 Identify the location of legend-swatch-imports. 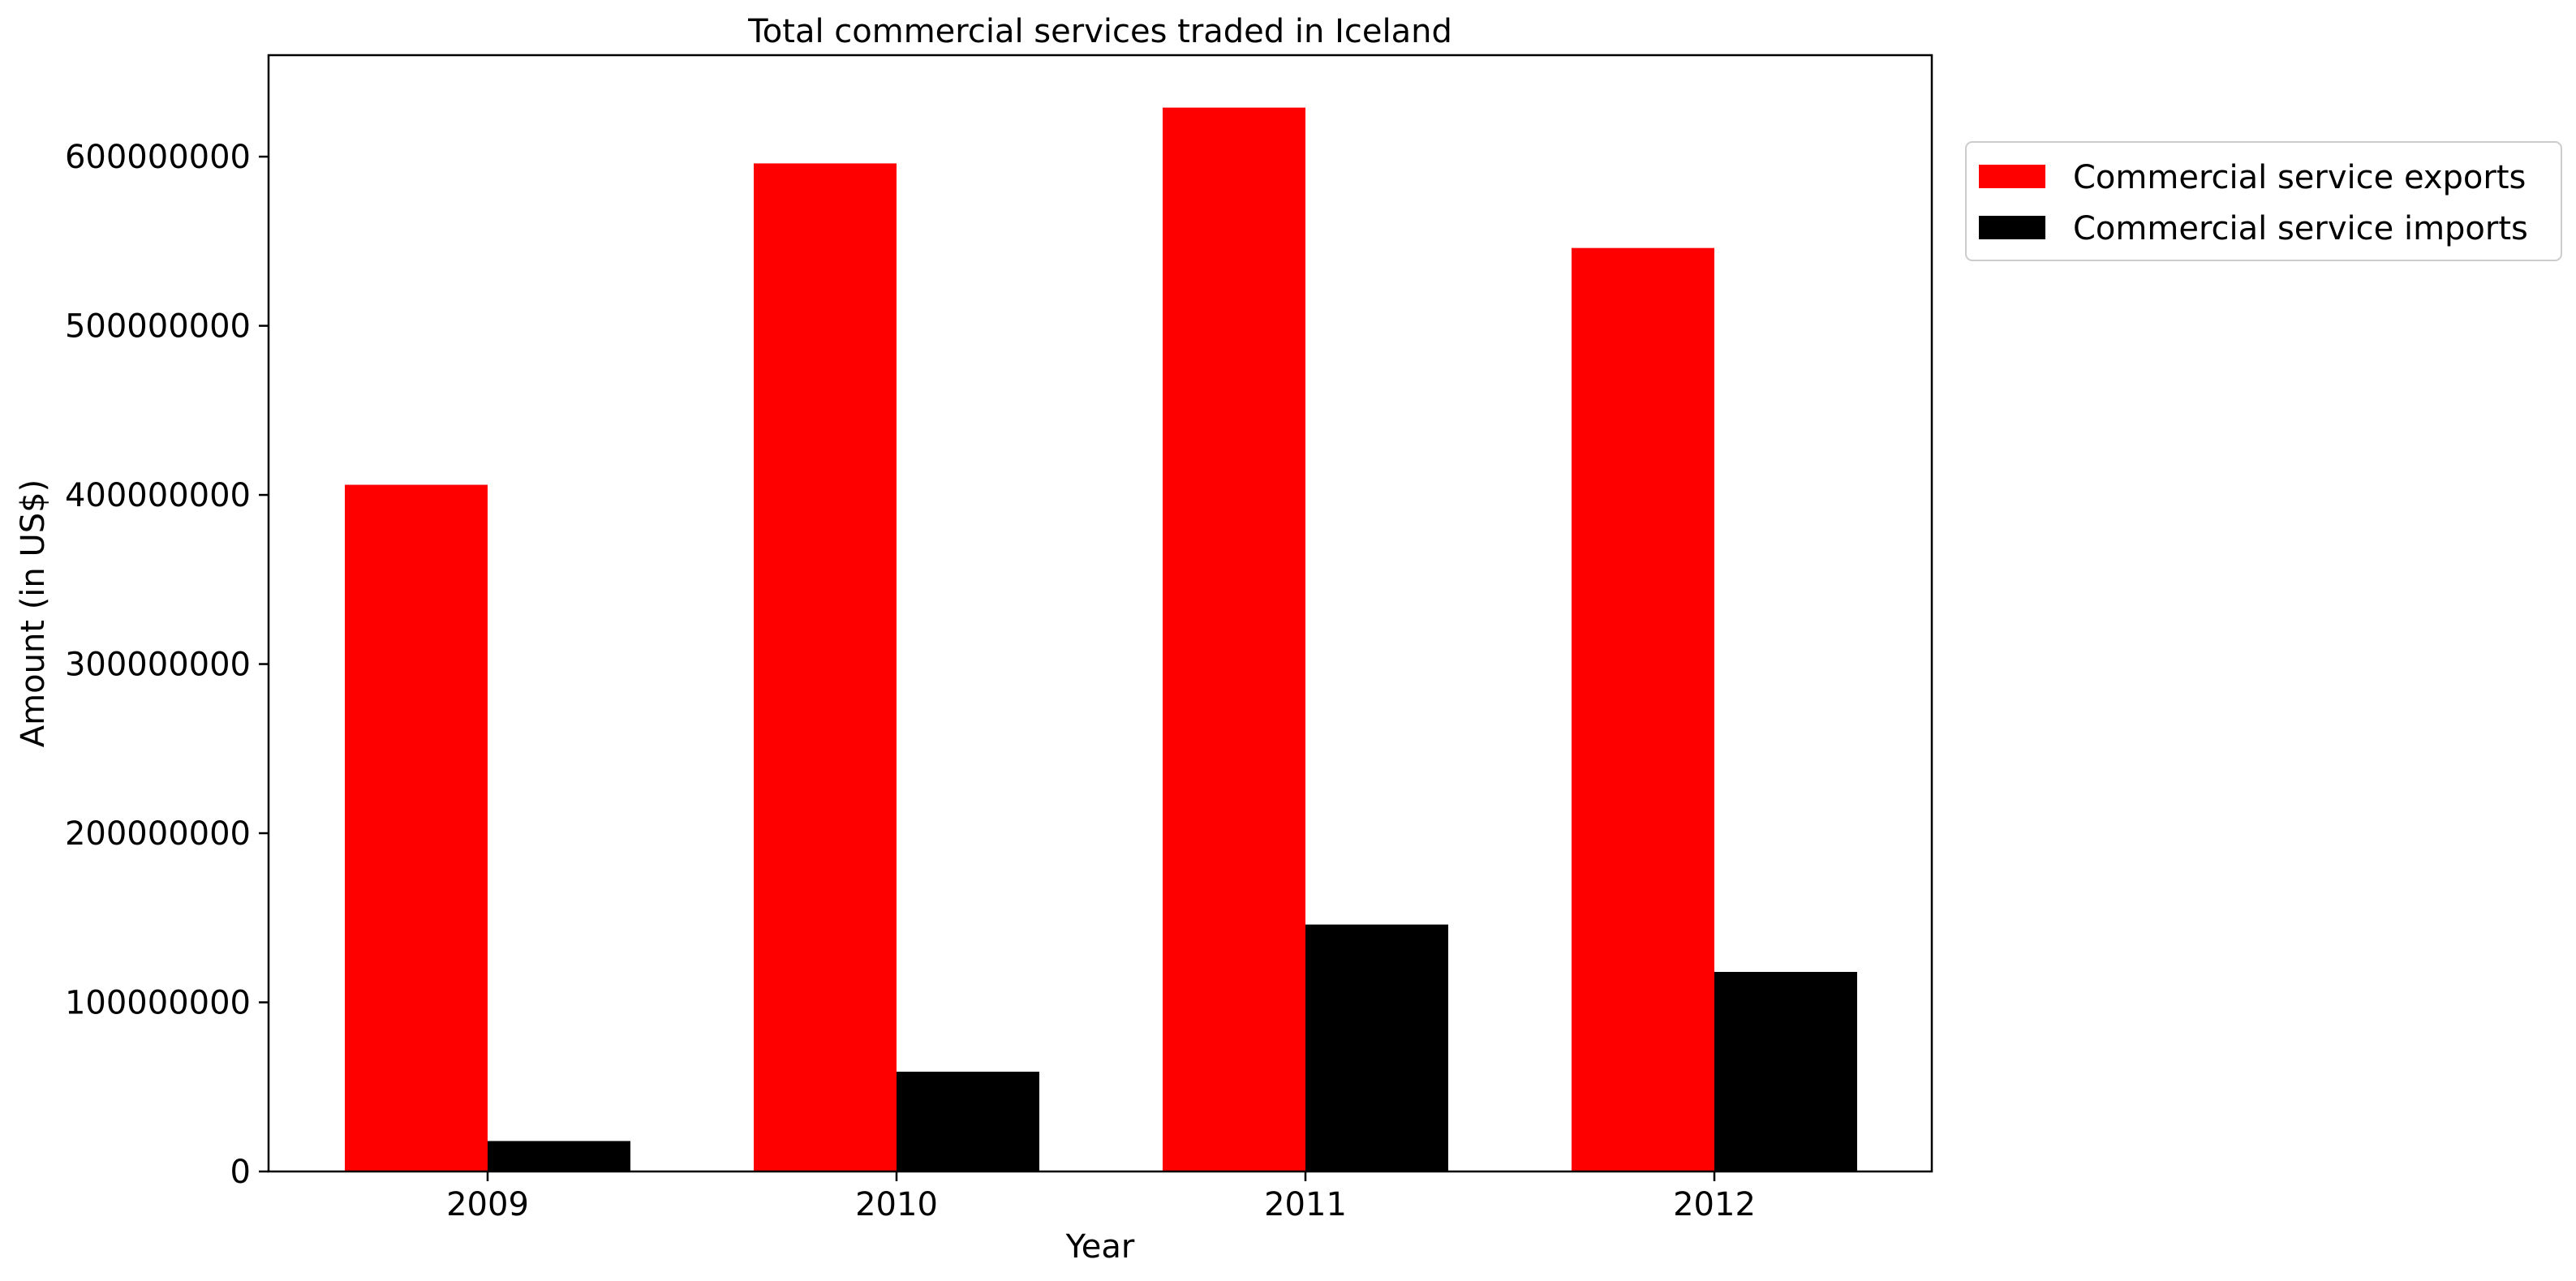
(2012, 227).